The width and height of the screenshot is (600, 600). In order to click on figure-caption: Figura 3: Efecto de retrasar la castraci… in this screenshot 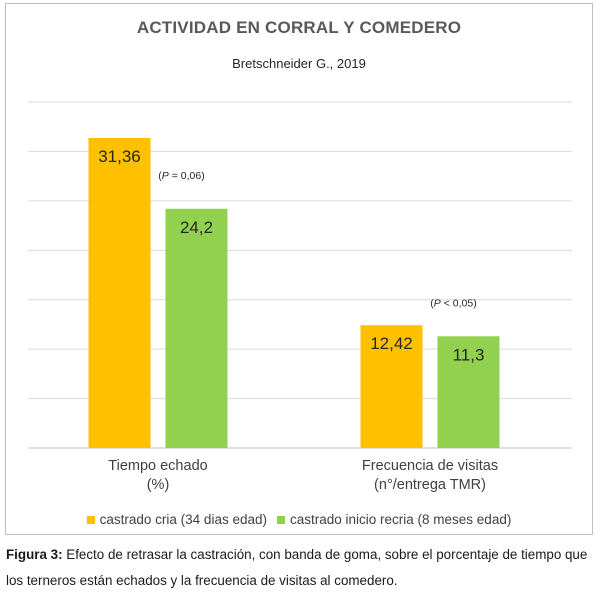, I will do `click(301, 568)`.